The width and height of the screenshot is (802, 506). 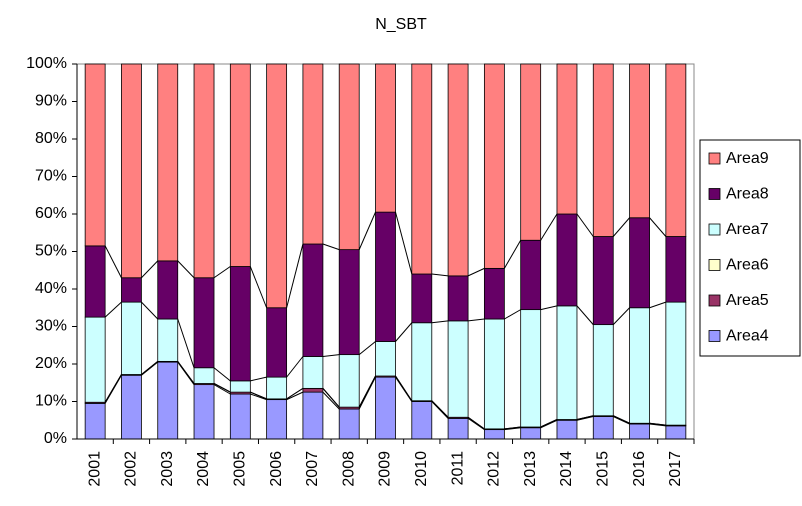 I want to click on x-tick-label: 2015, so click(x=602, y=469).